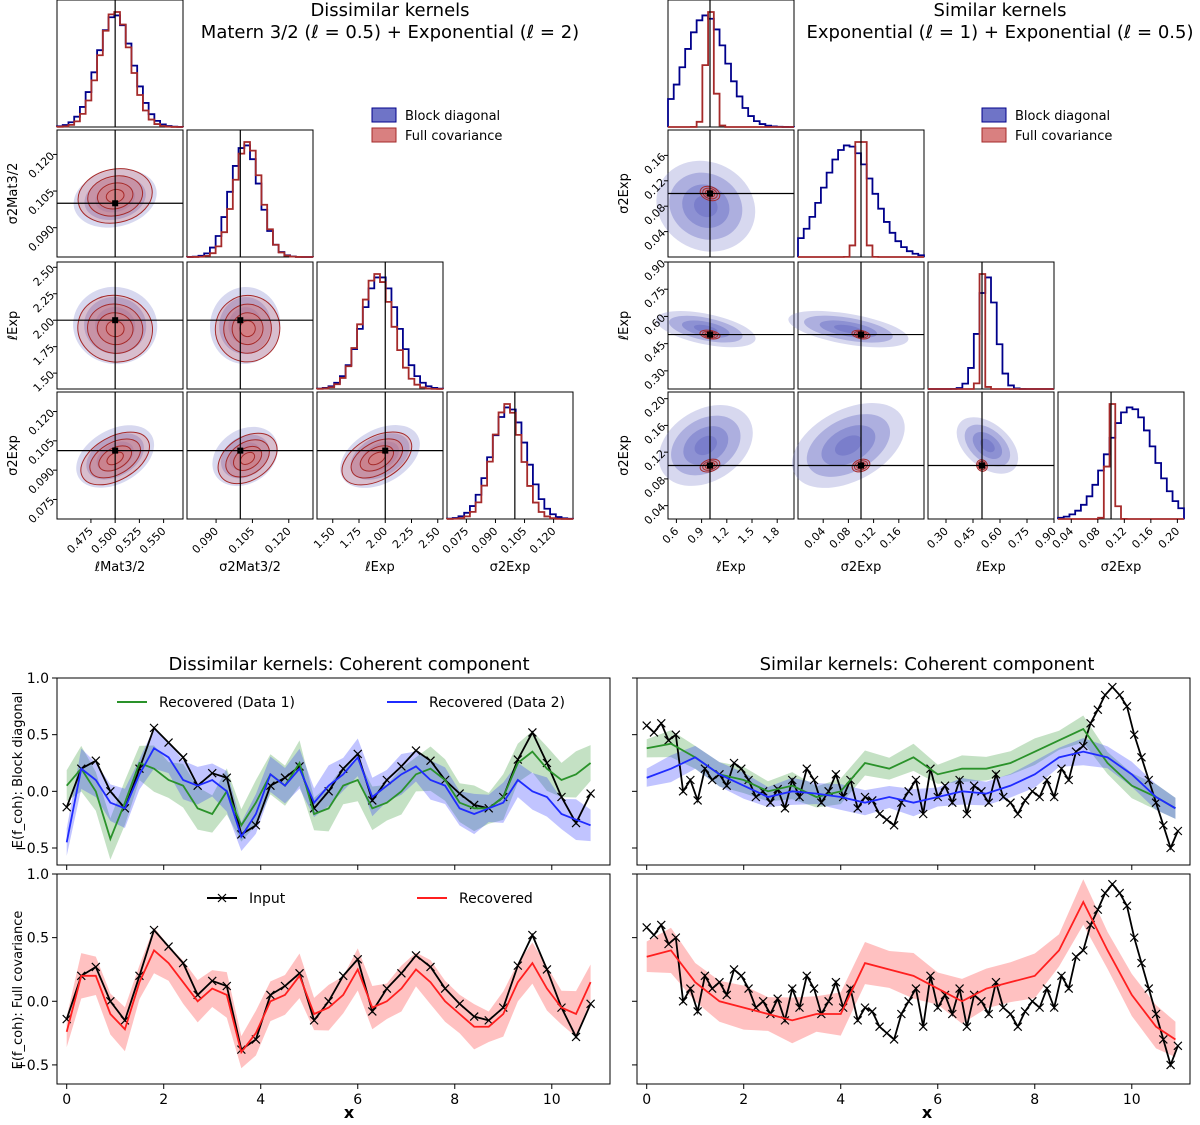 The image size is (1200, 1125). I want to click on hist-block-diagonal, so click(1121, 462).